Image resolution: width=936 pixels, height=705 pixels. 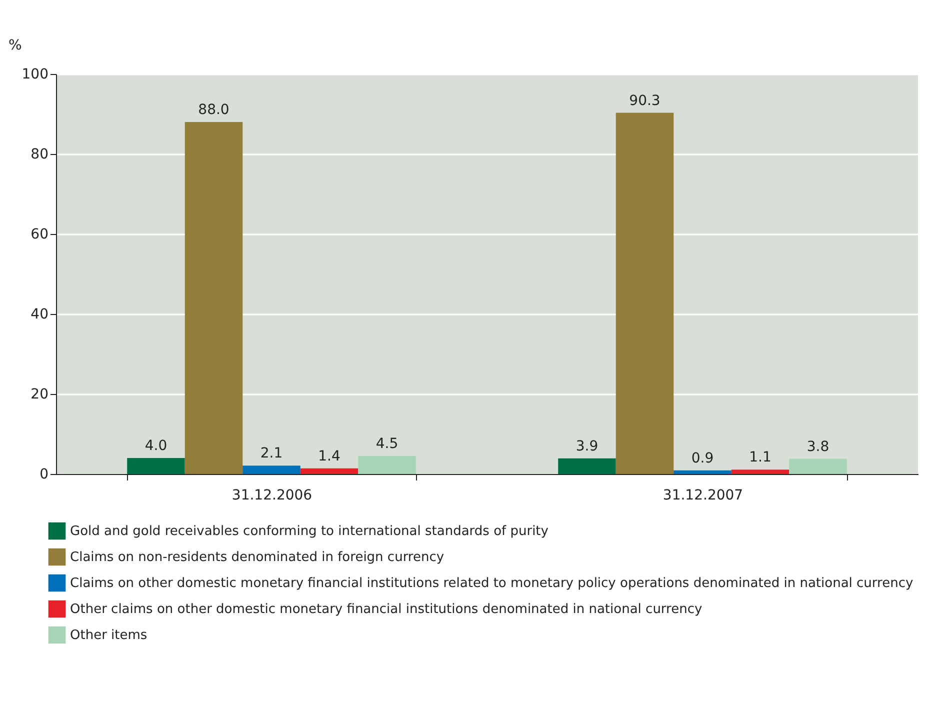 I want to click on legend-label: Claims on non-residents denominated in foreign currency, so click(x=257, y=557).